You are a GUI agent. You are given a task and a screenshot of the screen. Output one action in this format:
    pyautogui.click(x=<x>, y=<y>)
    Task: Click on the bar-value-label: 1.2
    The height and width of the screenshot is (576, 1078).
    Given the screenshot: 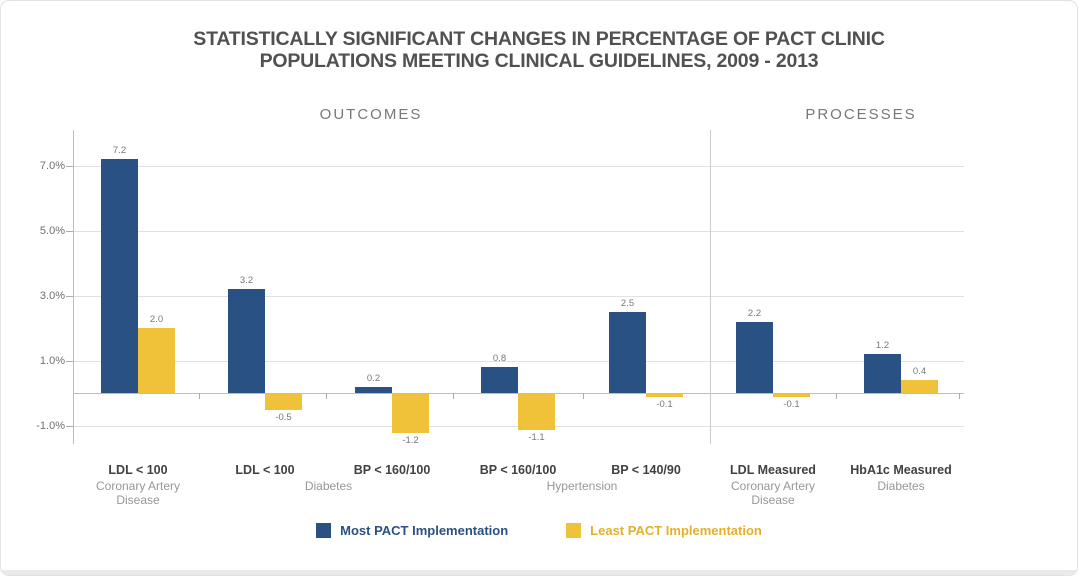 What is the action you would take?
    pyautogui.click(x=882, y=345)
    